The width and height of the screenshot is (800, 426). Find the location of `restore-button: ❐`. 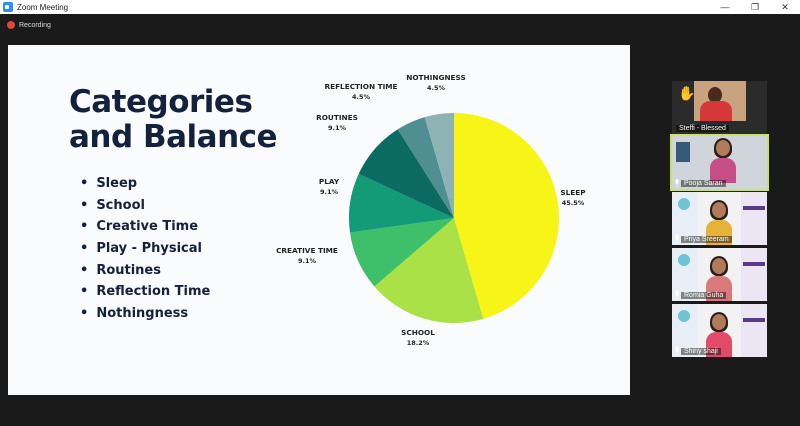

restore-button: ❐ is located at coordinates (755, 6).